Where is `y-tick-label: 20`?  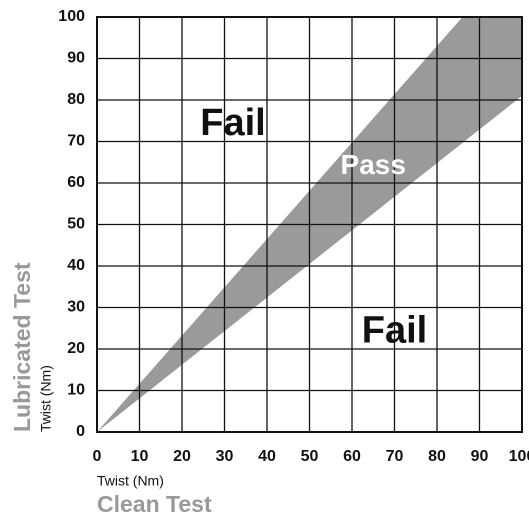
y-tick-label: 20 is located at coordinates (76, 348).